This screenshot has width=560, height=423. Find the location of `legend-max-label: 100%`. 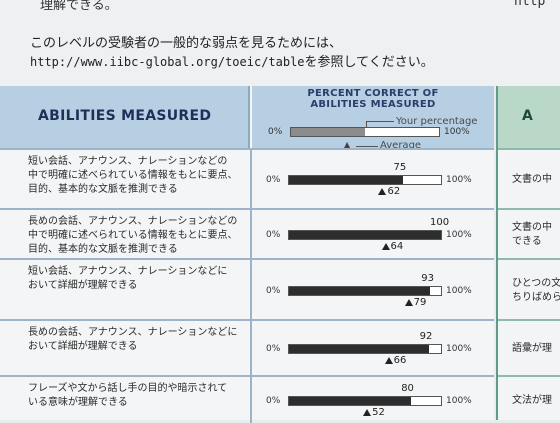

legend-max-label: 100% is located at coordinates (457, 132).